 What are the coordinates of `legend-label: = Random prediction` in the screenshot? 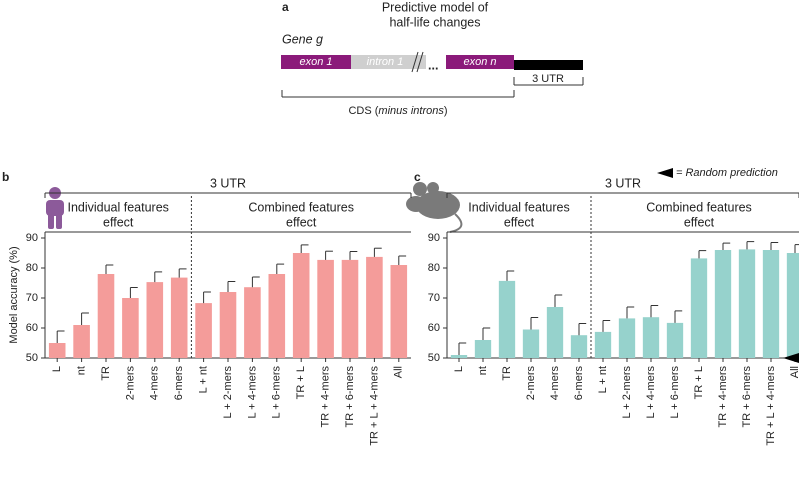 It's located at (727, 173).